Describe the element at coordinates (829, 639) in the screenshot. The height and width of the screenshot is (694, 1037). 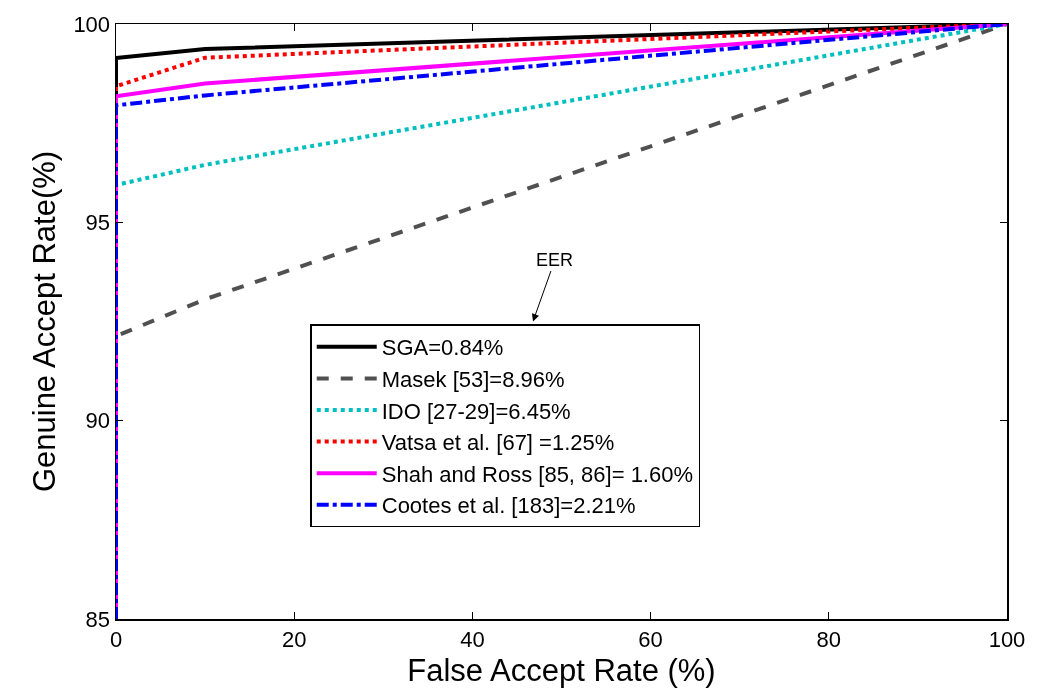
I see `x-tick-label: 80` at that location.